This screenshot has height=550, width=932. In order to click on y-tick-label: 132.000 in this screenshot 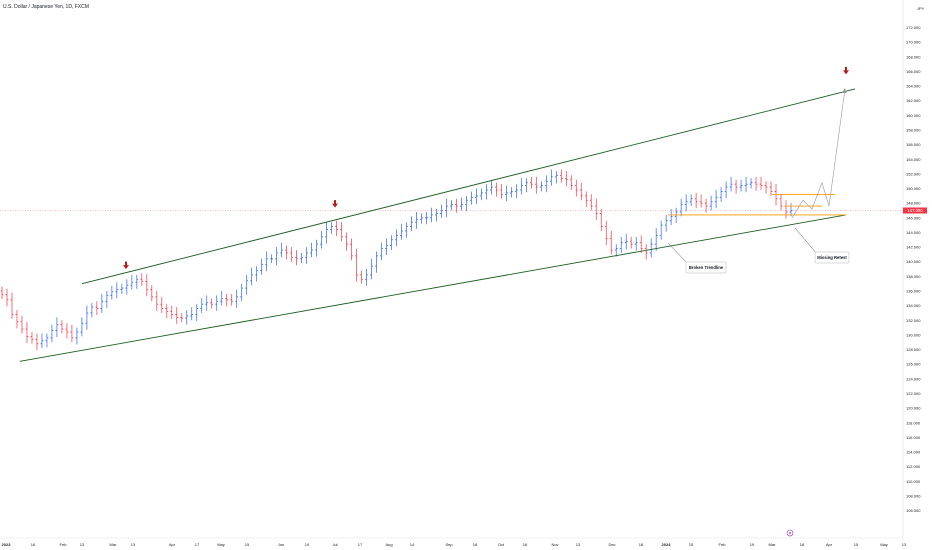, I will do `click(913, 320)`.